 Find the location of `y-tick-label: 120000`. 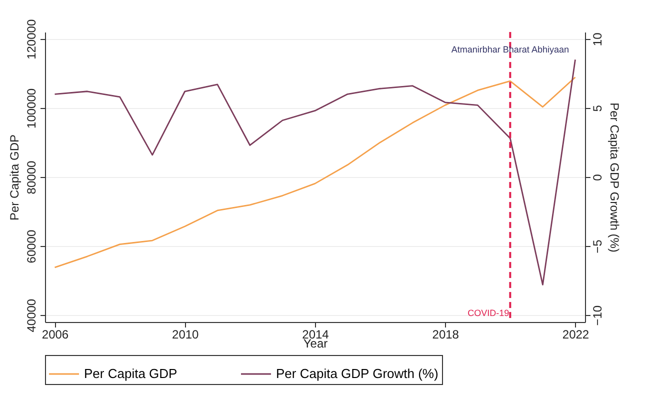

y-tick-label: 120000 is located at coordinates (31, 39).